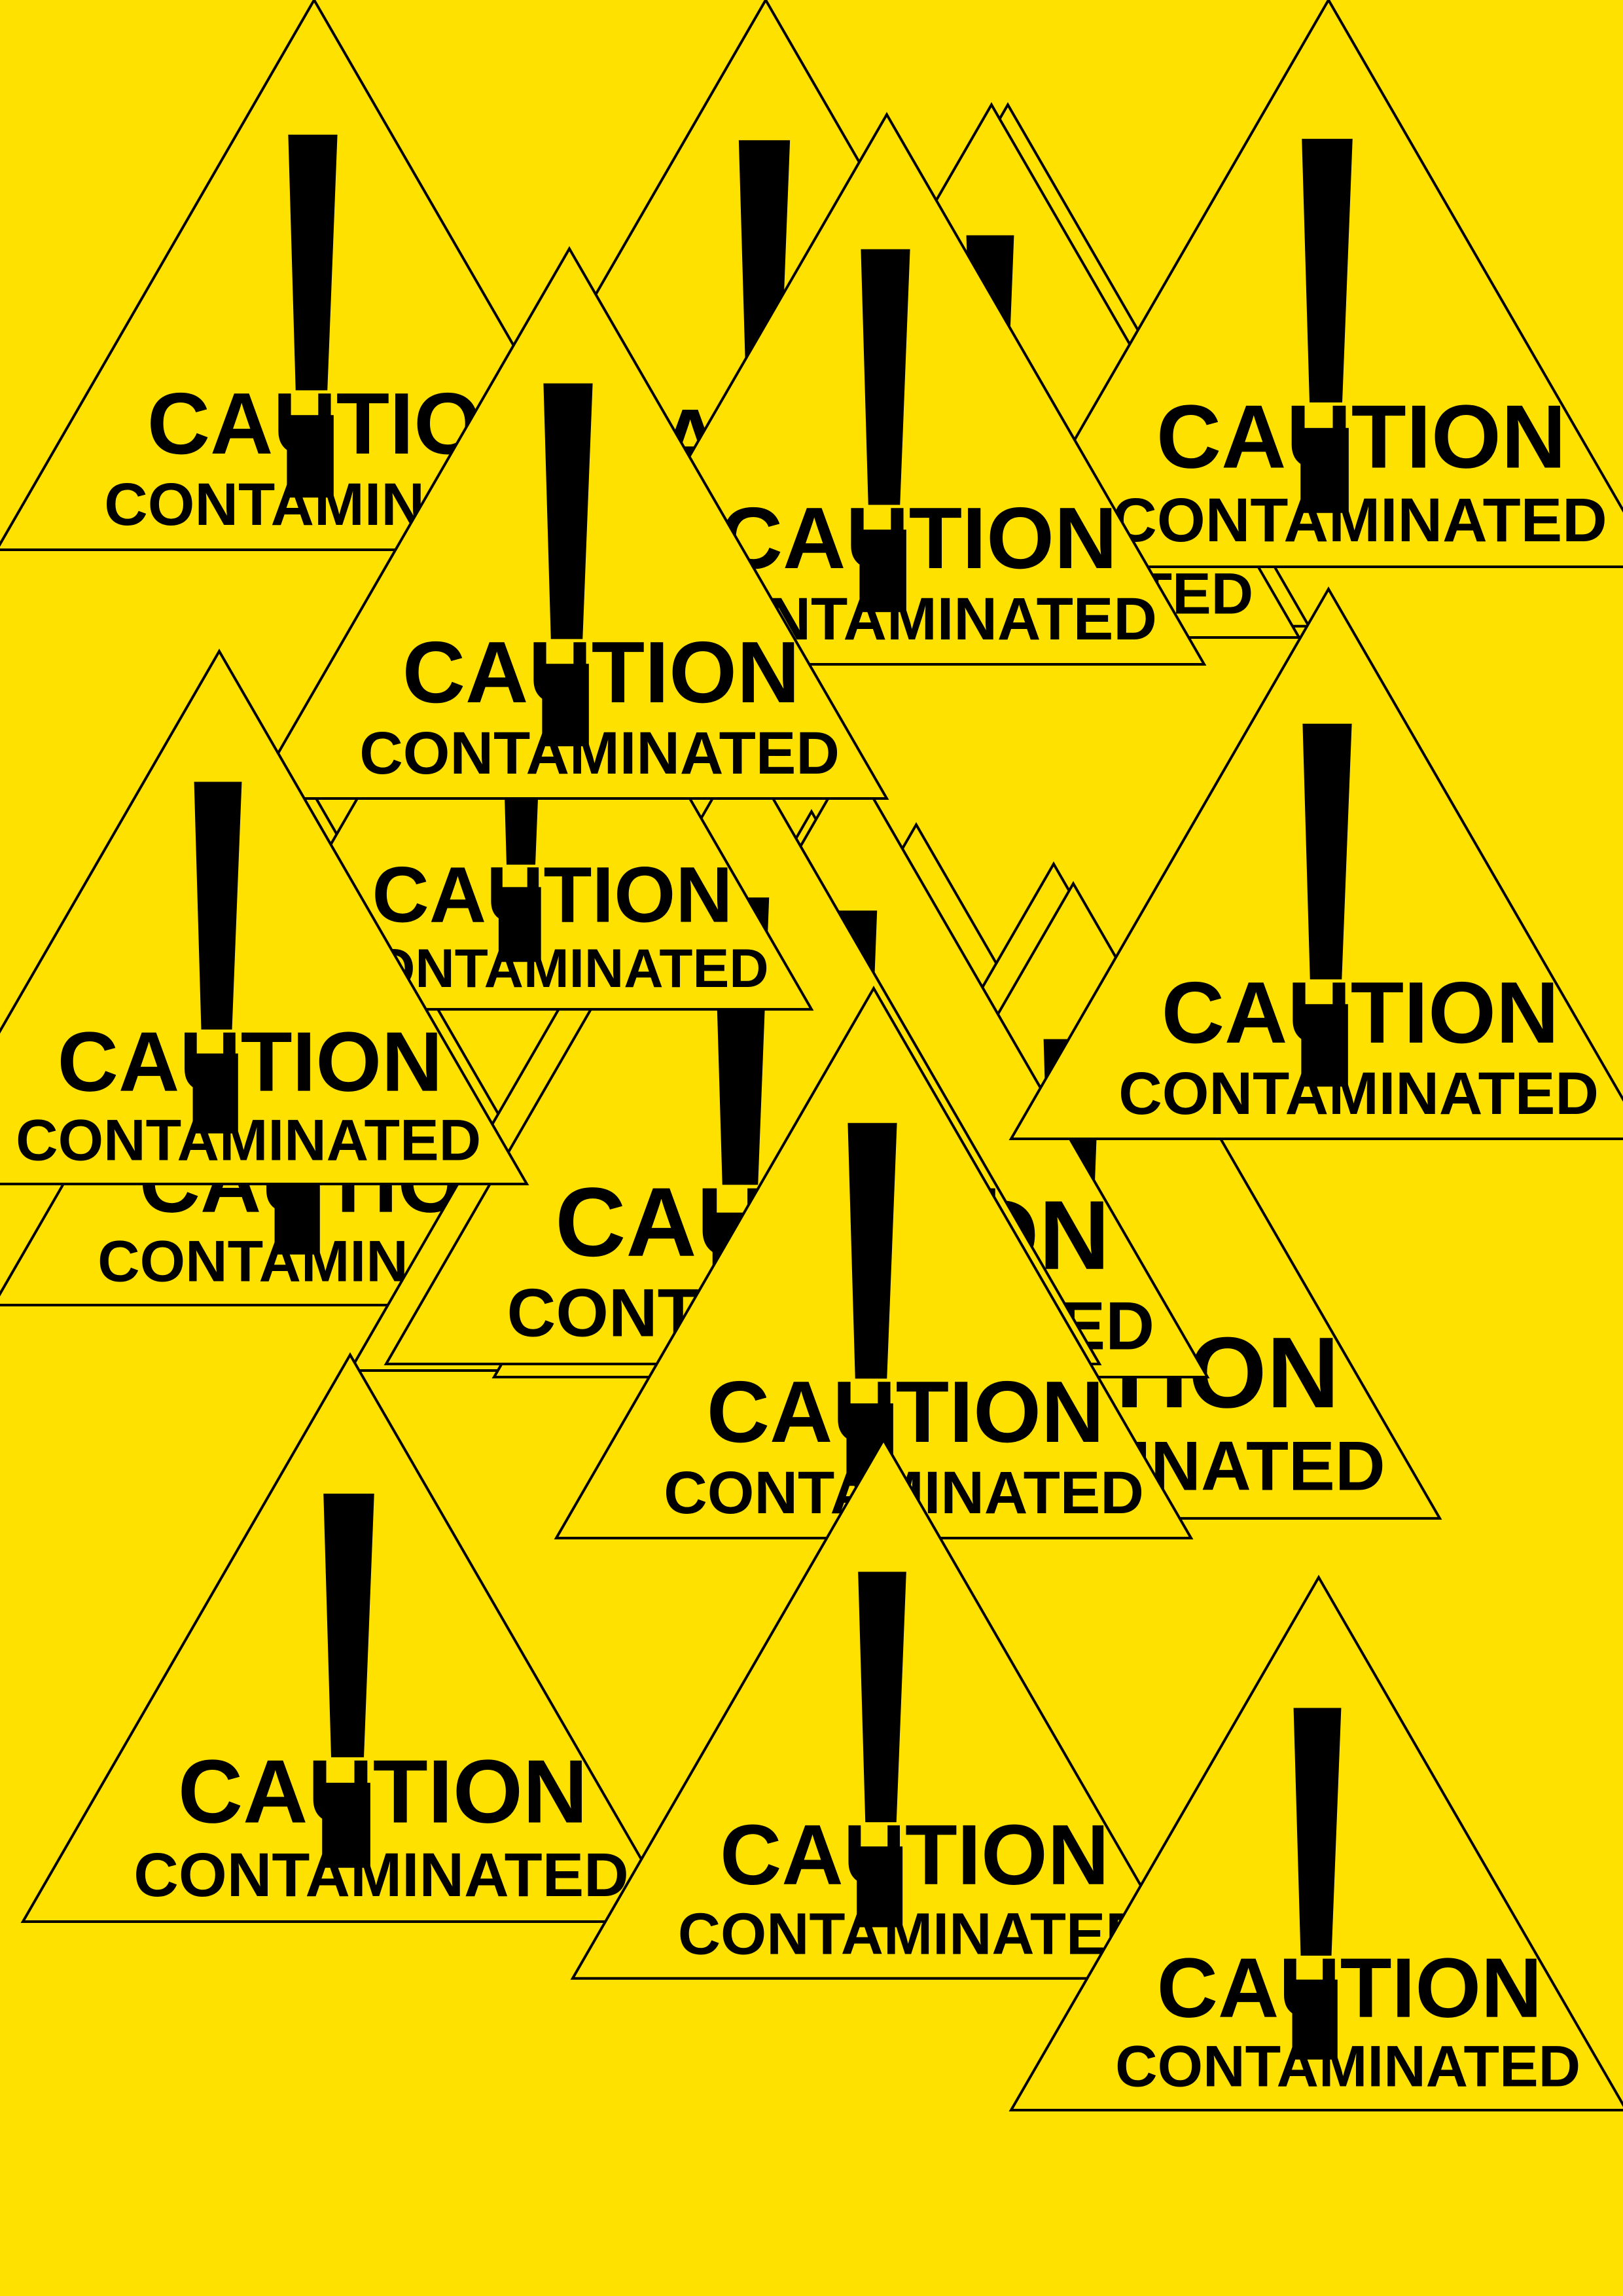 This screenshot has width=1623, height=2296. I want to click on warning-triangle-outline, so click(264, 917).